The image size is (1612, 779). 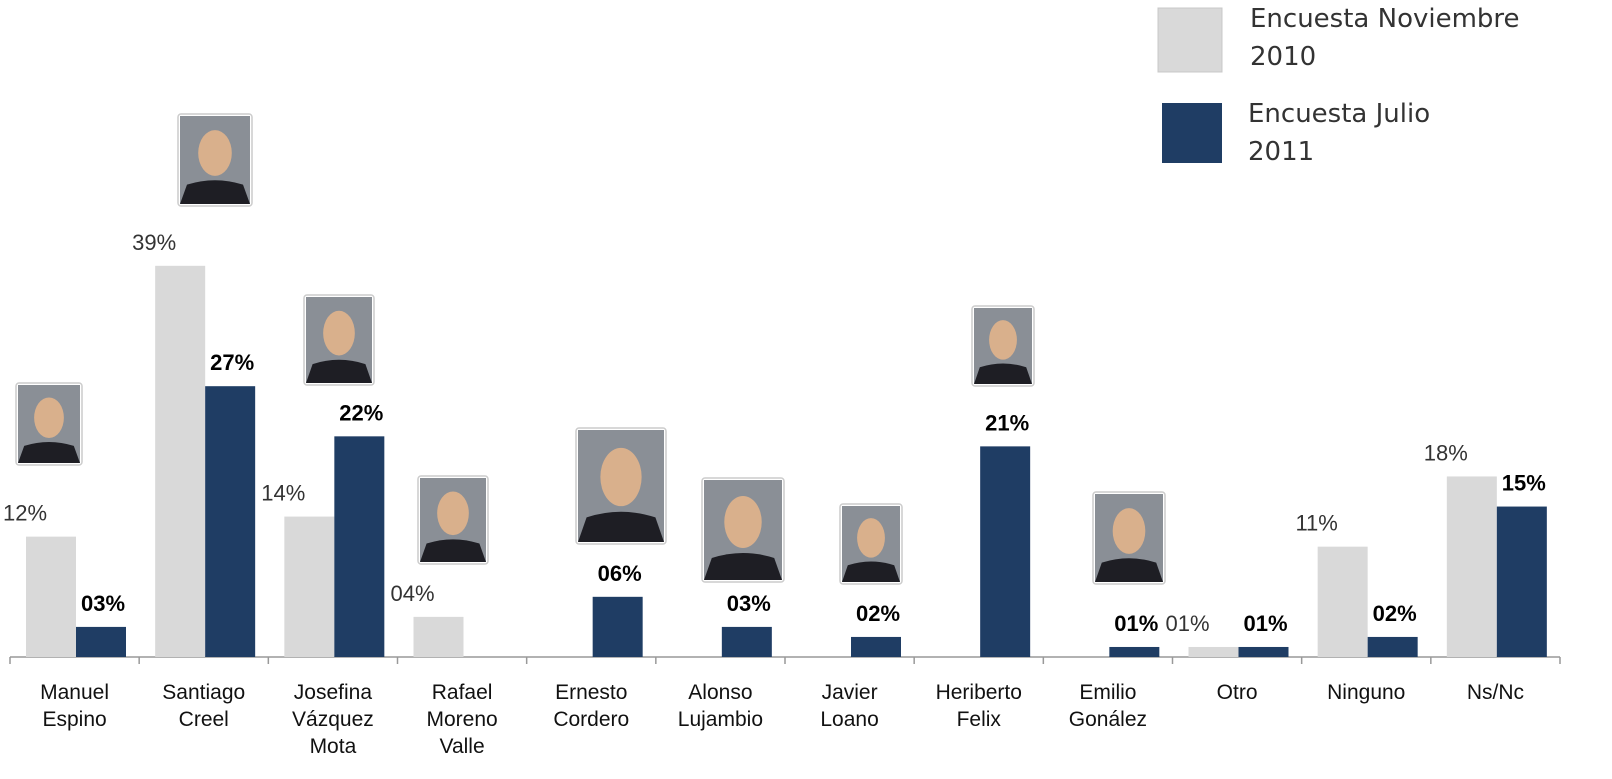 I want to click on x-tick-label: Santiago Creel, so click(x=204, y=706).